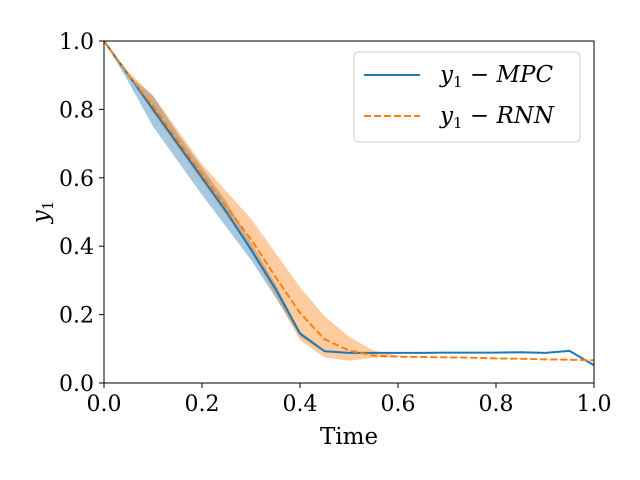  Describe the element at coordinates (349, 437) in the screenshot. I see `x-axis-label: Time` at that location.